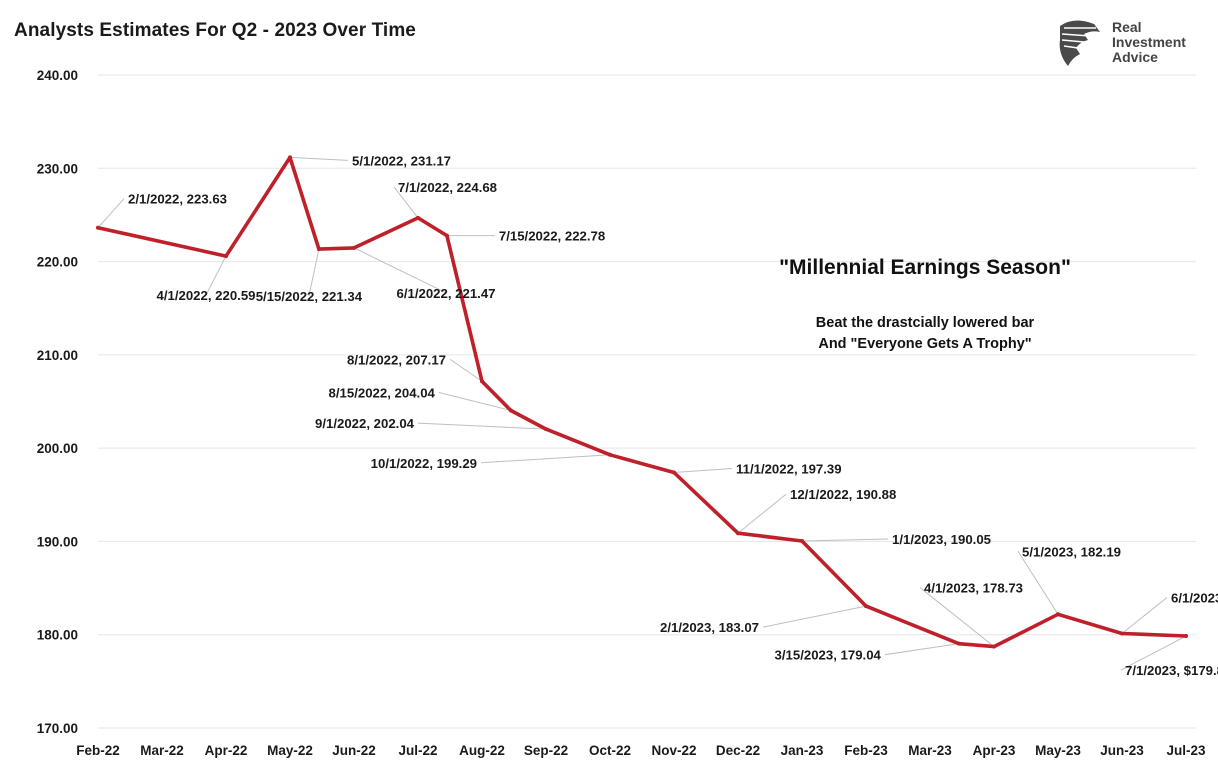 The height and width of the screenshot is (764, 1218). I want to click on x-tick-label: Jul-23, so click(1186, 750).